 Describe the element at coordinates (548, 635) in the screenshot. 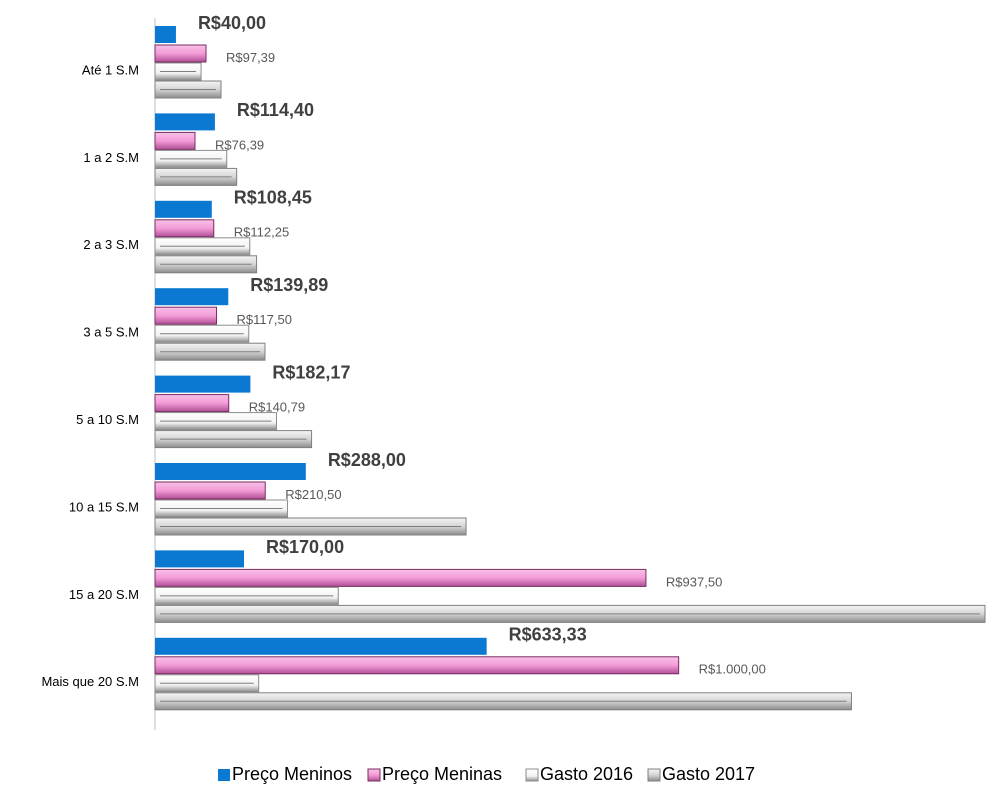

I see `data-label: R$633,33` at that location.